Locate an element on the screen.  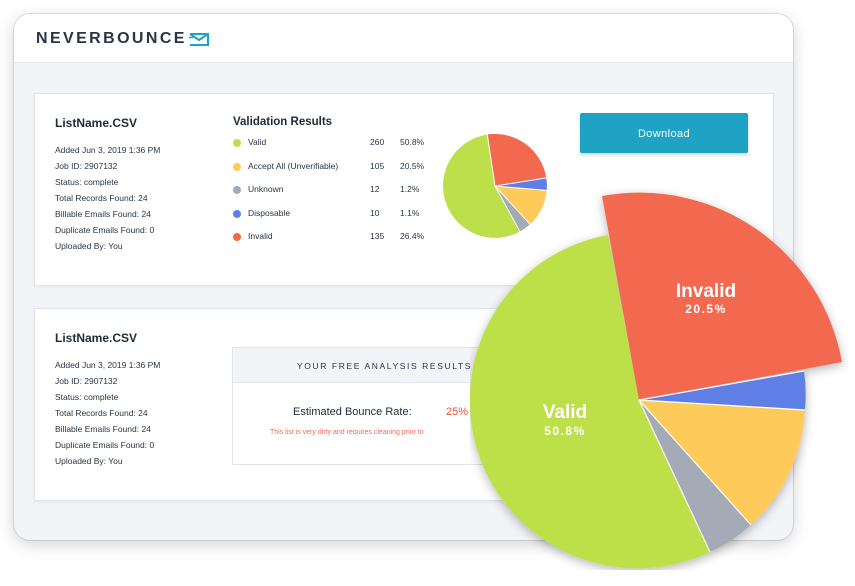
pie-slice-accept-all is located at coordinates (521, 205).